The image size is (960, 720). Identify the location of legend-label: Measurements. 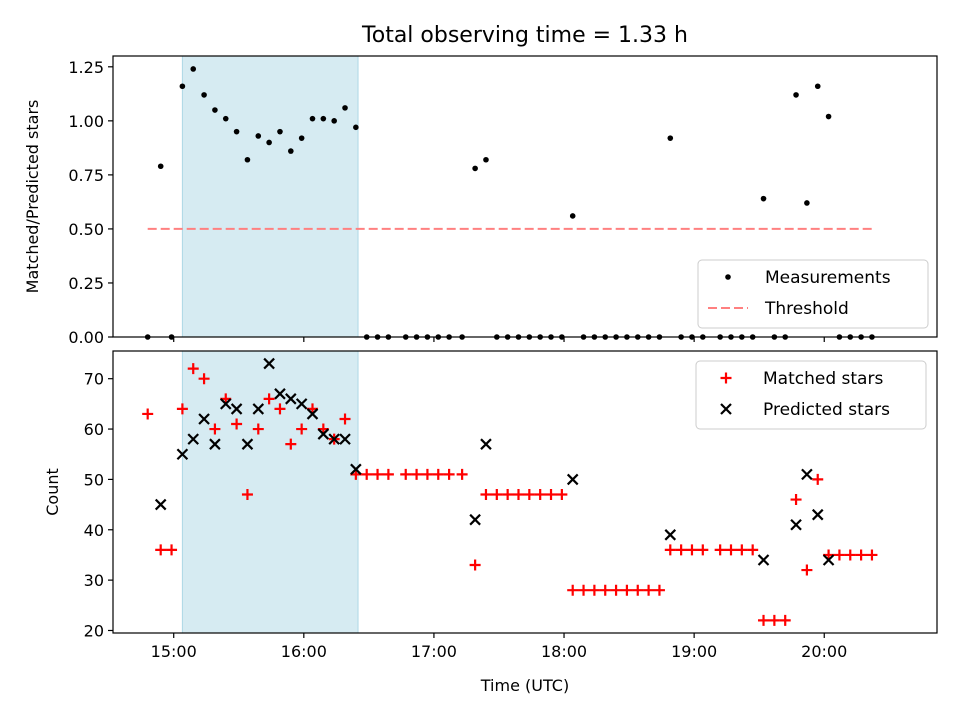
(828, 278).